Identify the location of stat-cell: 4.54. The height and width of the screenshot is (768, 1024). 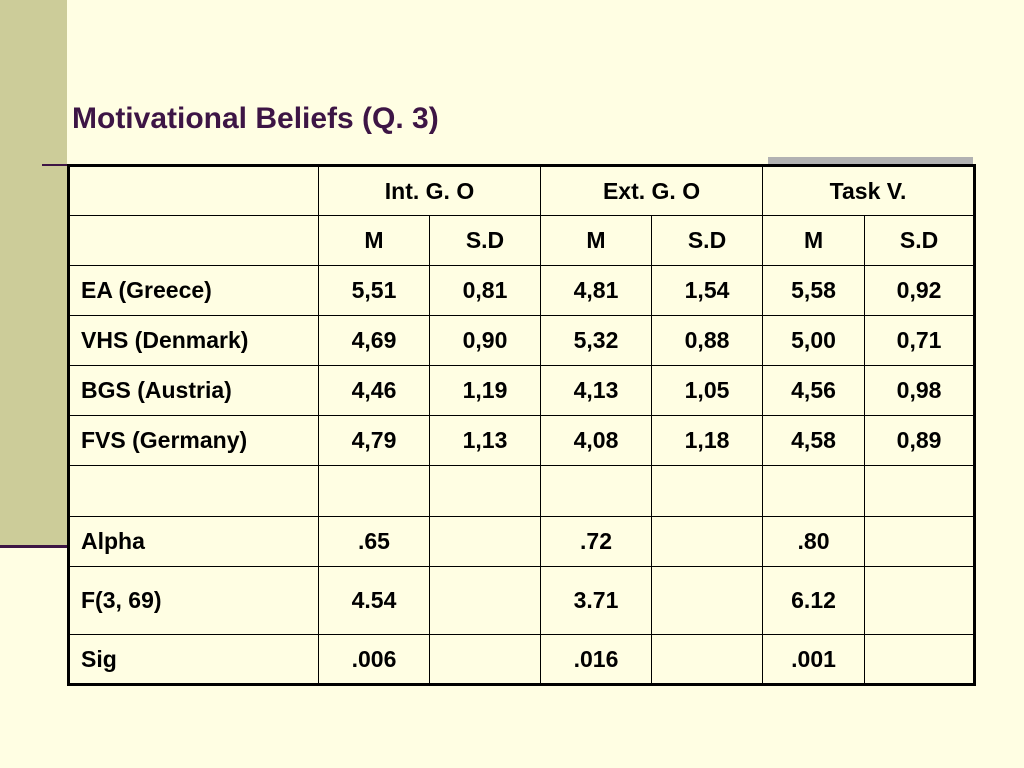
(374, 600).